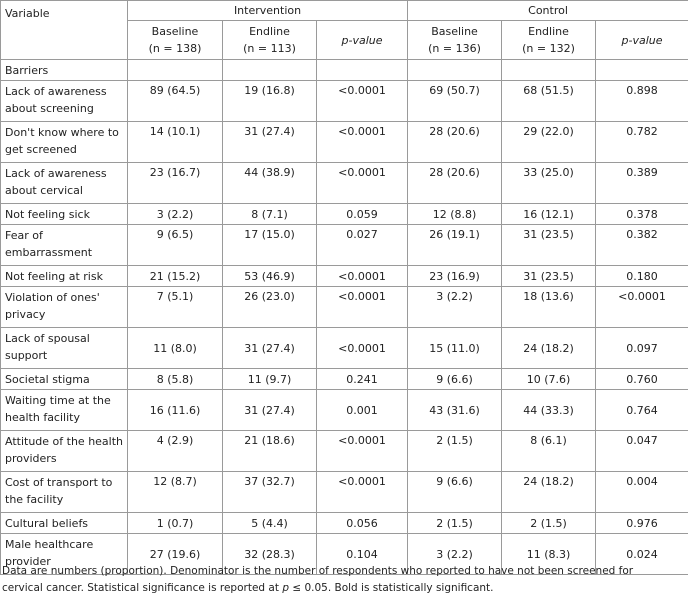 This screenshot has width=688, height=597. What do you see at coordinates (64, 544) in the screenshot?
I see `variable-label-line: Male healthcare` at bounding box center [64, 544].